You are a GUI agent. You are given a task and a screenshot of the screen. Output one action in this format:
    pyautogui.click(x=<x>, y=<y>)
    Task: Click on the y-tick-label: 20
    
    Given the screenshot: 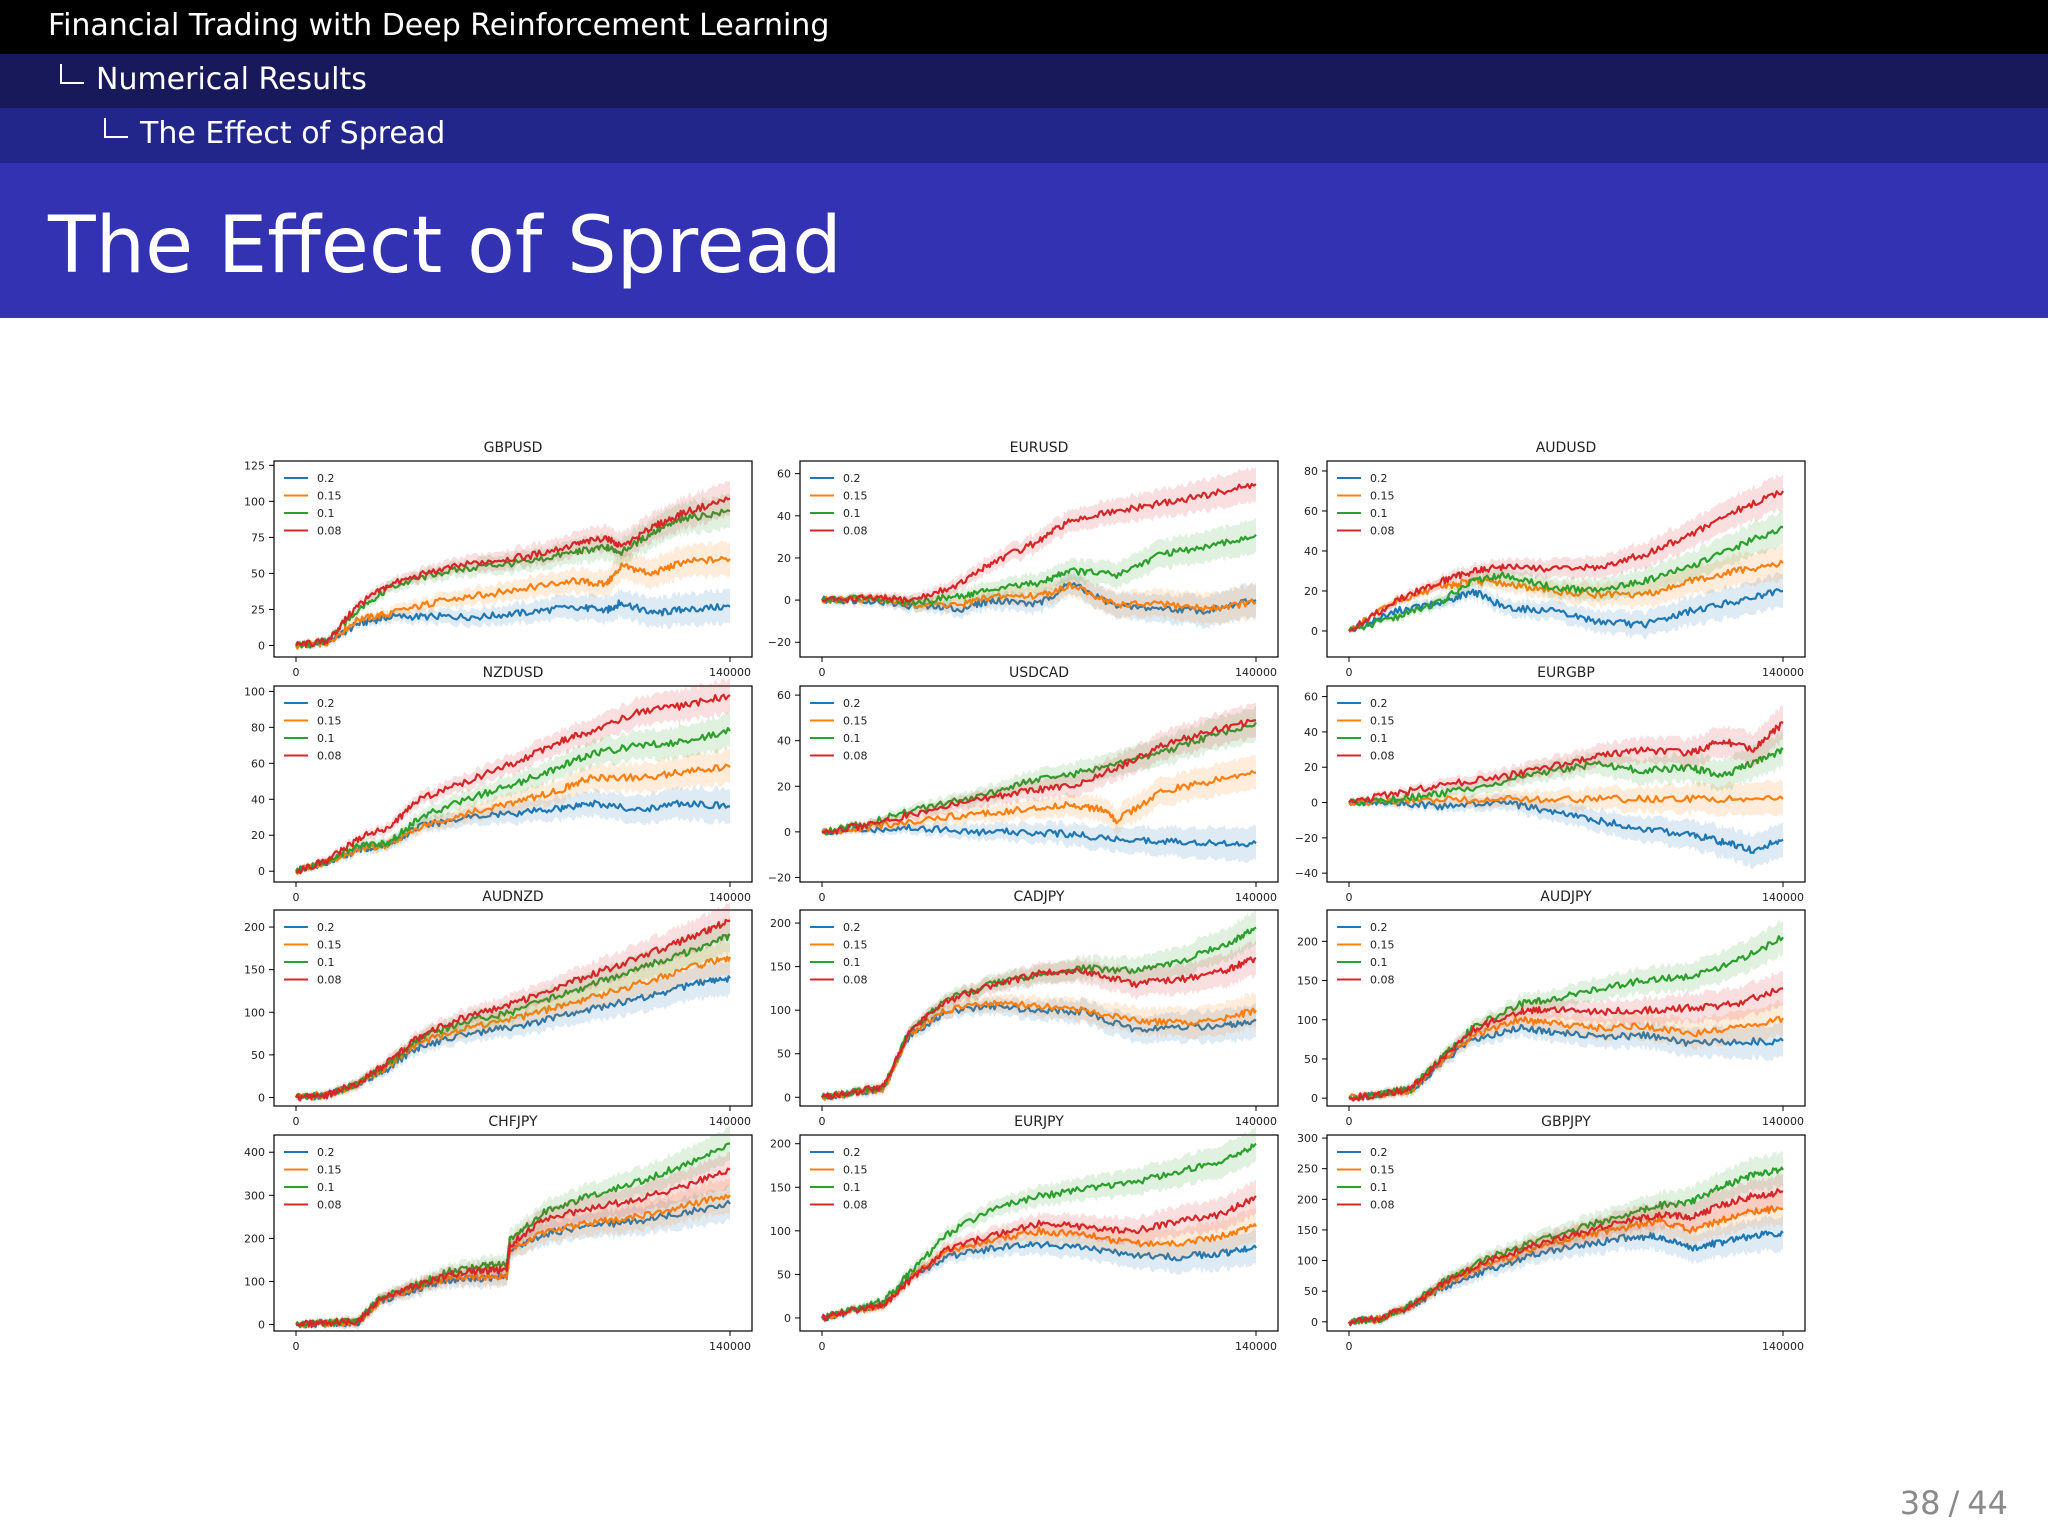 What is the action you would take?
    pyautogui.click(x=258, y=835)
    